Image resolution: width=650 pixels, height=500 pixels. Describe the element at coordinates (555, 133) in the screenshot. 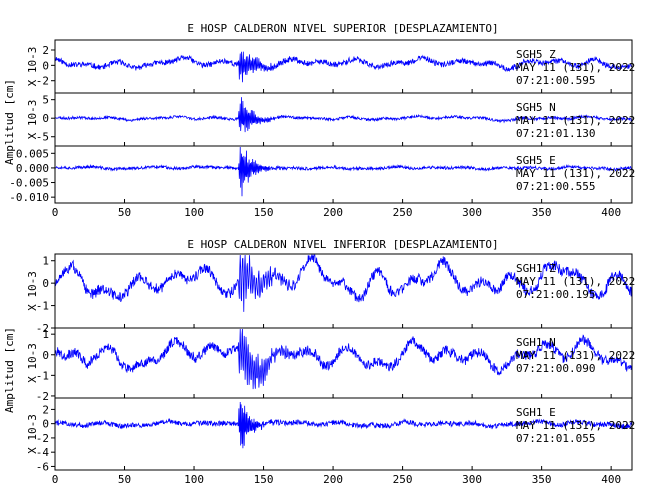

I see `station-annotation: 07:21:01.130` at that location.